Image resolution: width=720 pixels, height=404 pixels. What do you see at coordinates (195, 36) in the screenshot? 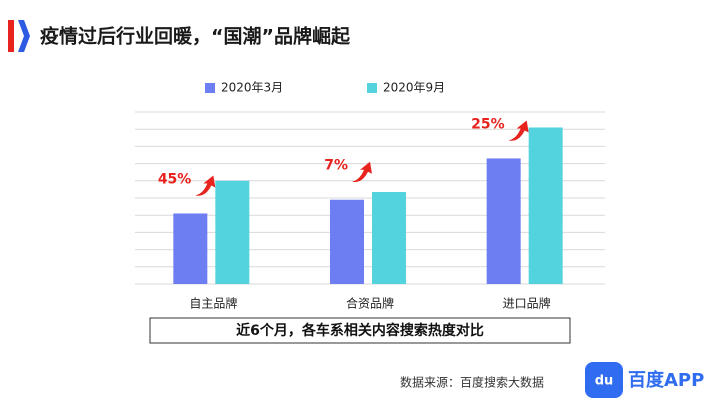
I see `chart-title: 疫情过后行业回暖，“国潮”品牌崛起` at bounding box center [195, 36].